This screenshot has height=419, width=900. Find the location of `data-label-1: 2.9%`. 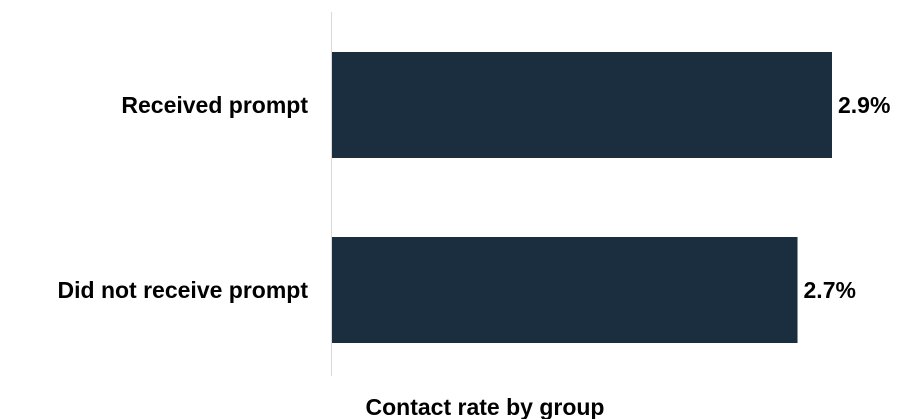

data-label-1: 2.9% is located at coordinates (864, 105).